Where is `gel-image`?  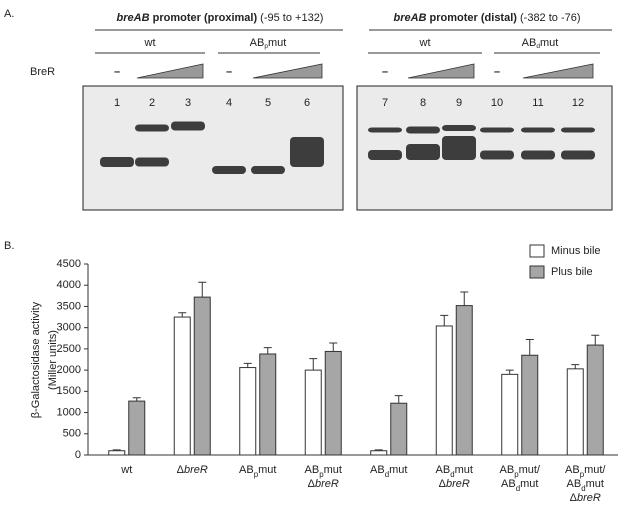 gel-image is located at coordinates (484, 148).